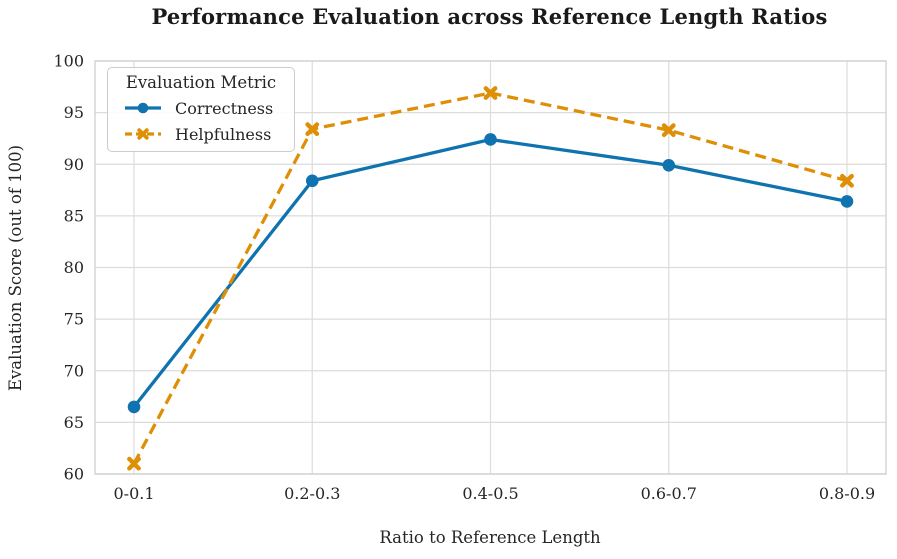 This screenshot has width=897, height=559. I want to click on legend-title: Evaluation Metric, so click(201, 82).